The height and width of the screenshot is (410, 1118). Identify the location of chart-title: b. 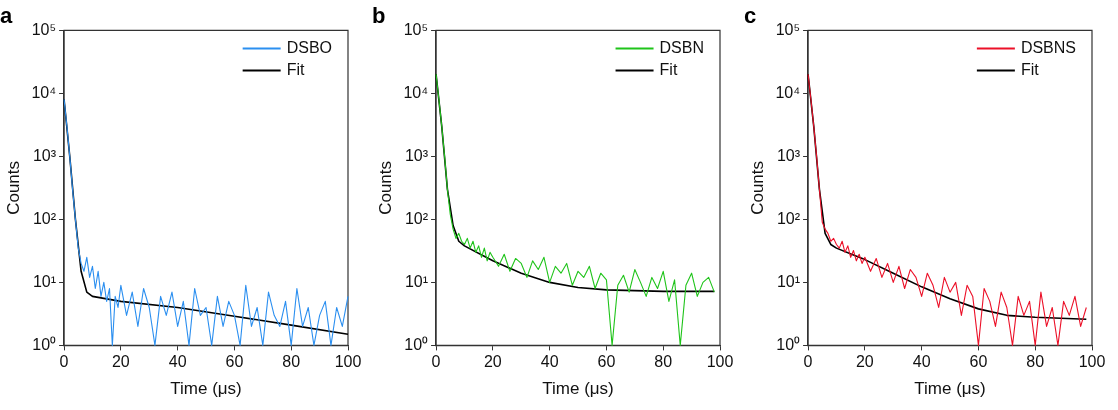
(379, 16).